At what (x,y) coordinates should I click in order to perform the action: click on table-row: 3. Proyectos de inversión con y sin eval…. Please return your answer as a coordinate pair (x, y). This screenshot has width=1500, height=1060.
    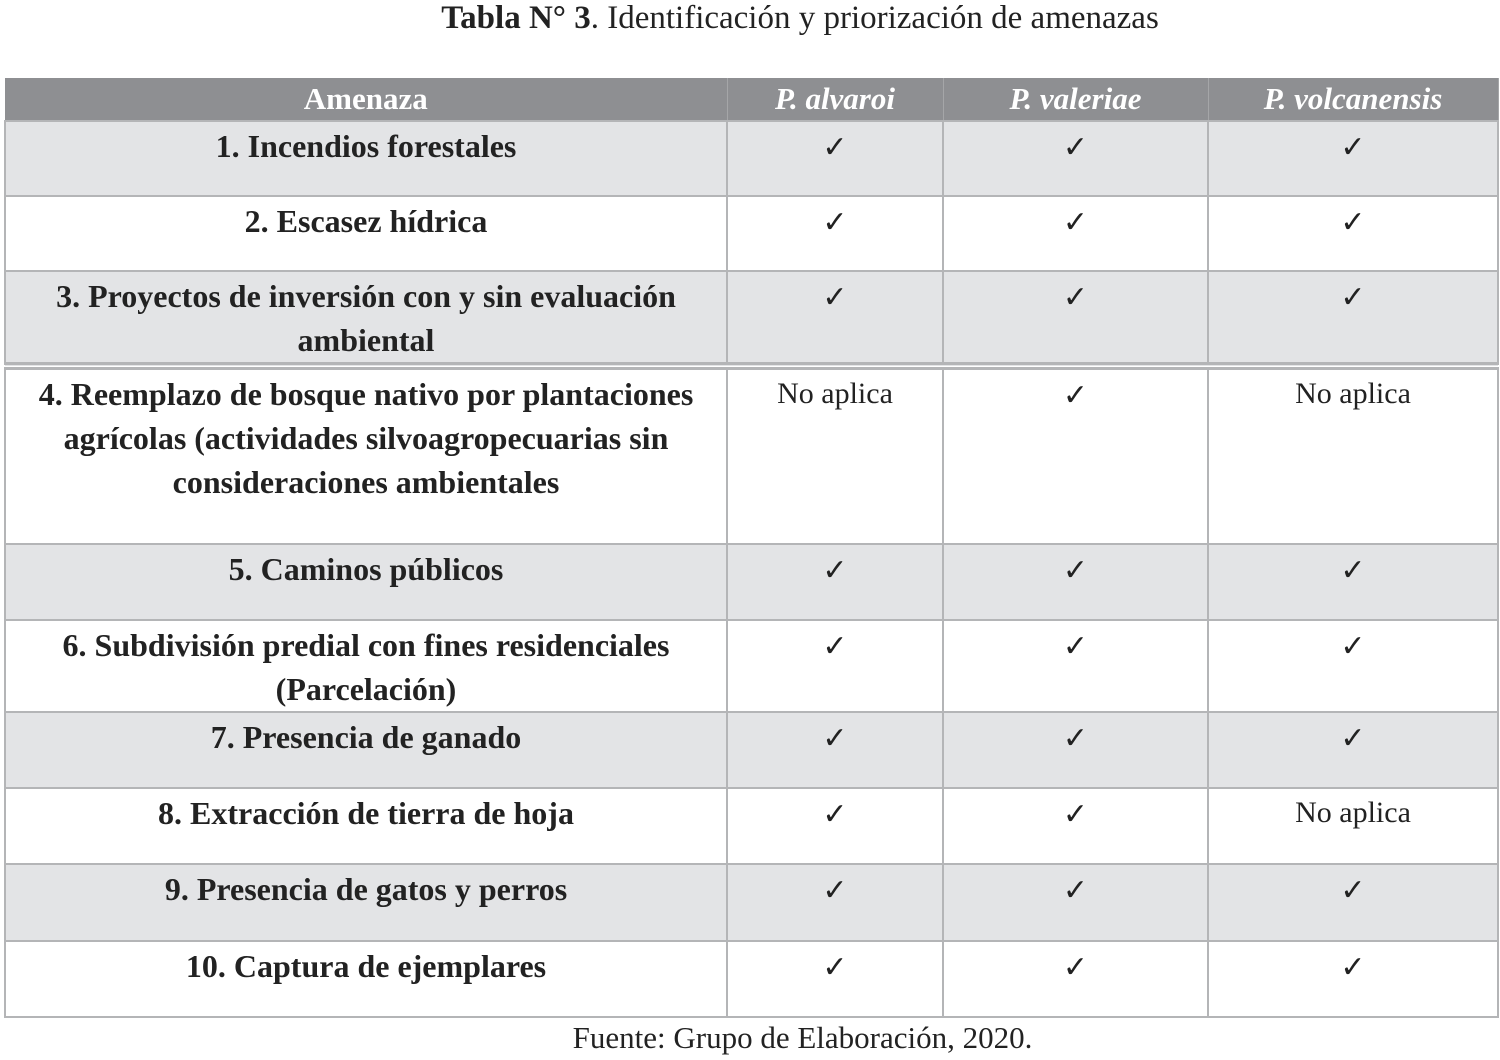
    Looking at the image, I should click on (751, 320).